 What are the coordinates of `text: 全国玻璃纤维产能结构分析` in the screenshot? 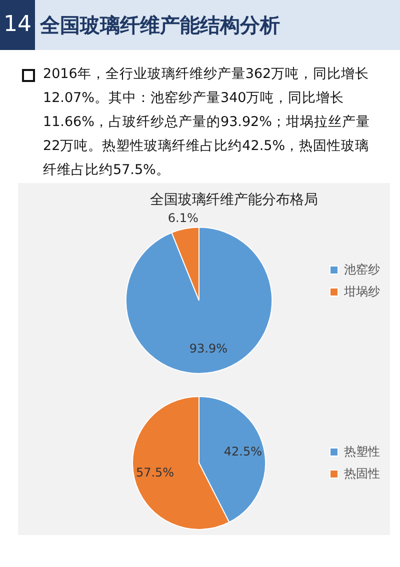 It's located at (160, 25).